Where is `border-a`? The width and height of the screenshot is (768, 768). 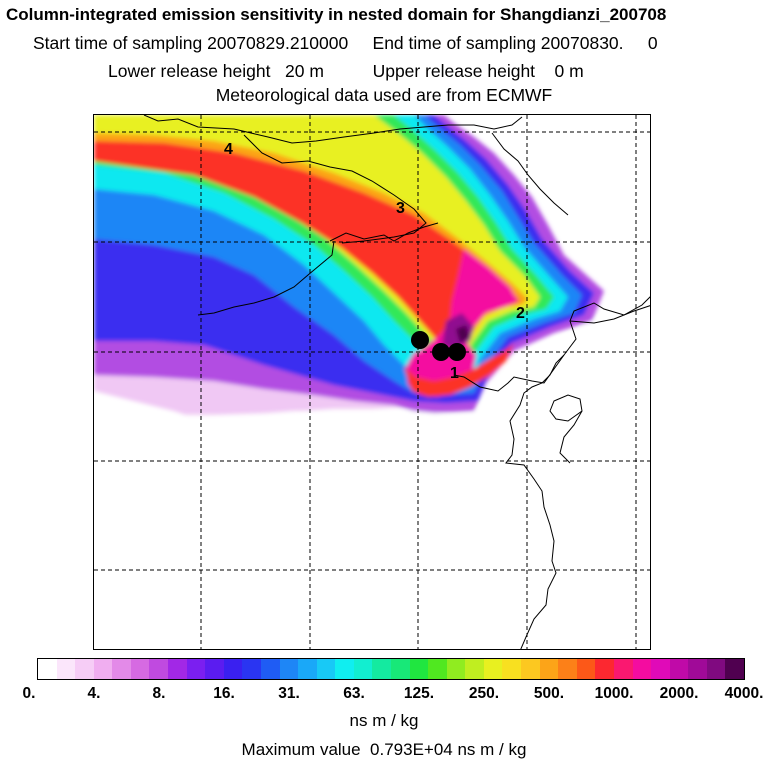
border-a is located at coordinates (384, 232).